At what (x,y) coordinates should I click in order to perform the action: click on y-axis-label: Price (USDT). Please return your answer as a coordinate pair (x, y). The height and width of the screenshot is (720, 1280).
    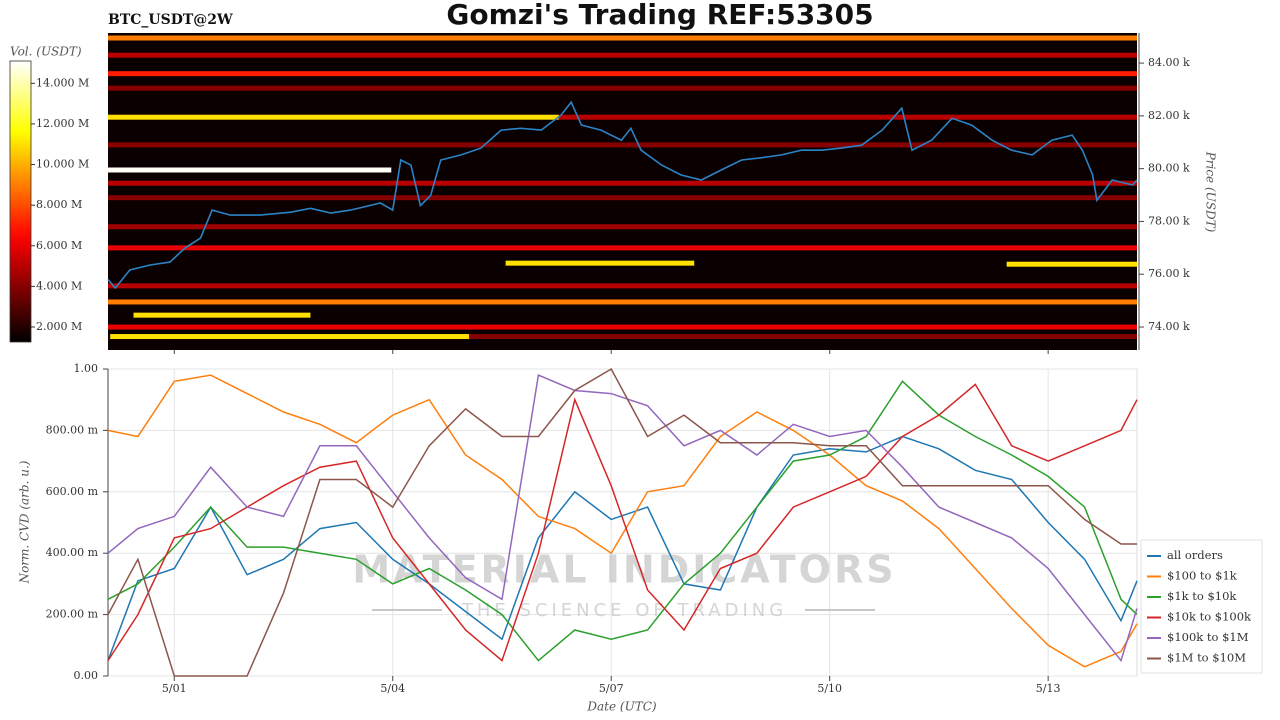
    Looking at the image, I should click on (1211, 192).